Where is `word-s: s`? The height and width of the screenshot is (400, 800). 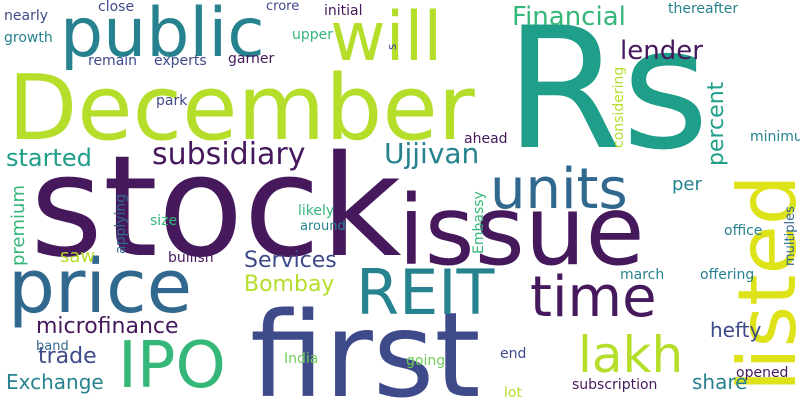 word-s: s is located at coordinates (392, 46).